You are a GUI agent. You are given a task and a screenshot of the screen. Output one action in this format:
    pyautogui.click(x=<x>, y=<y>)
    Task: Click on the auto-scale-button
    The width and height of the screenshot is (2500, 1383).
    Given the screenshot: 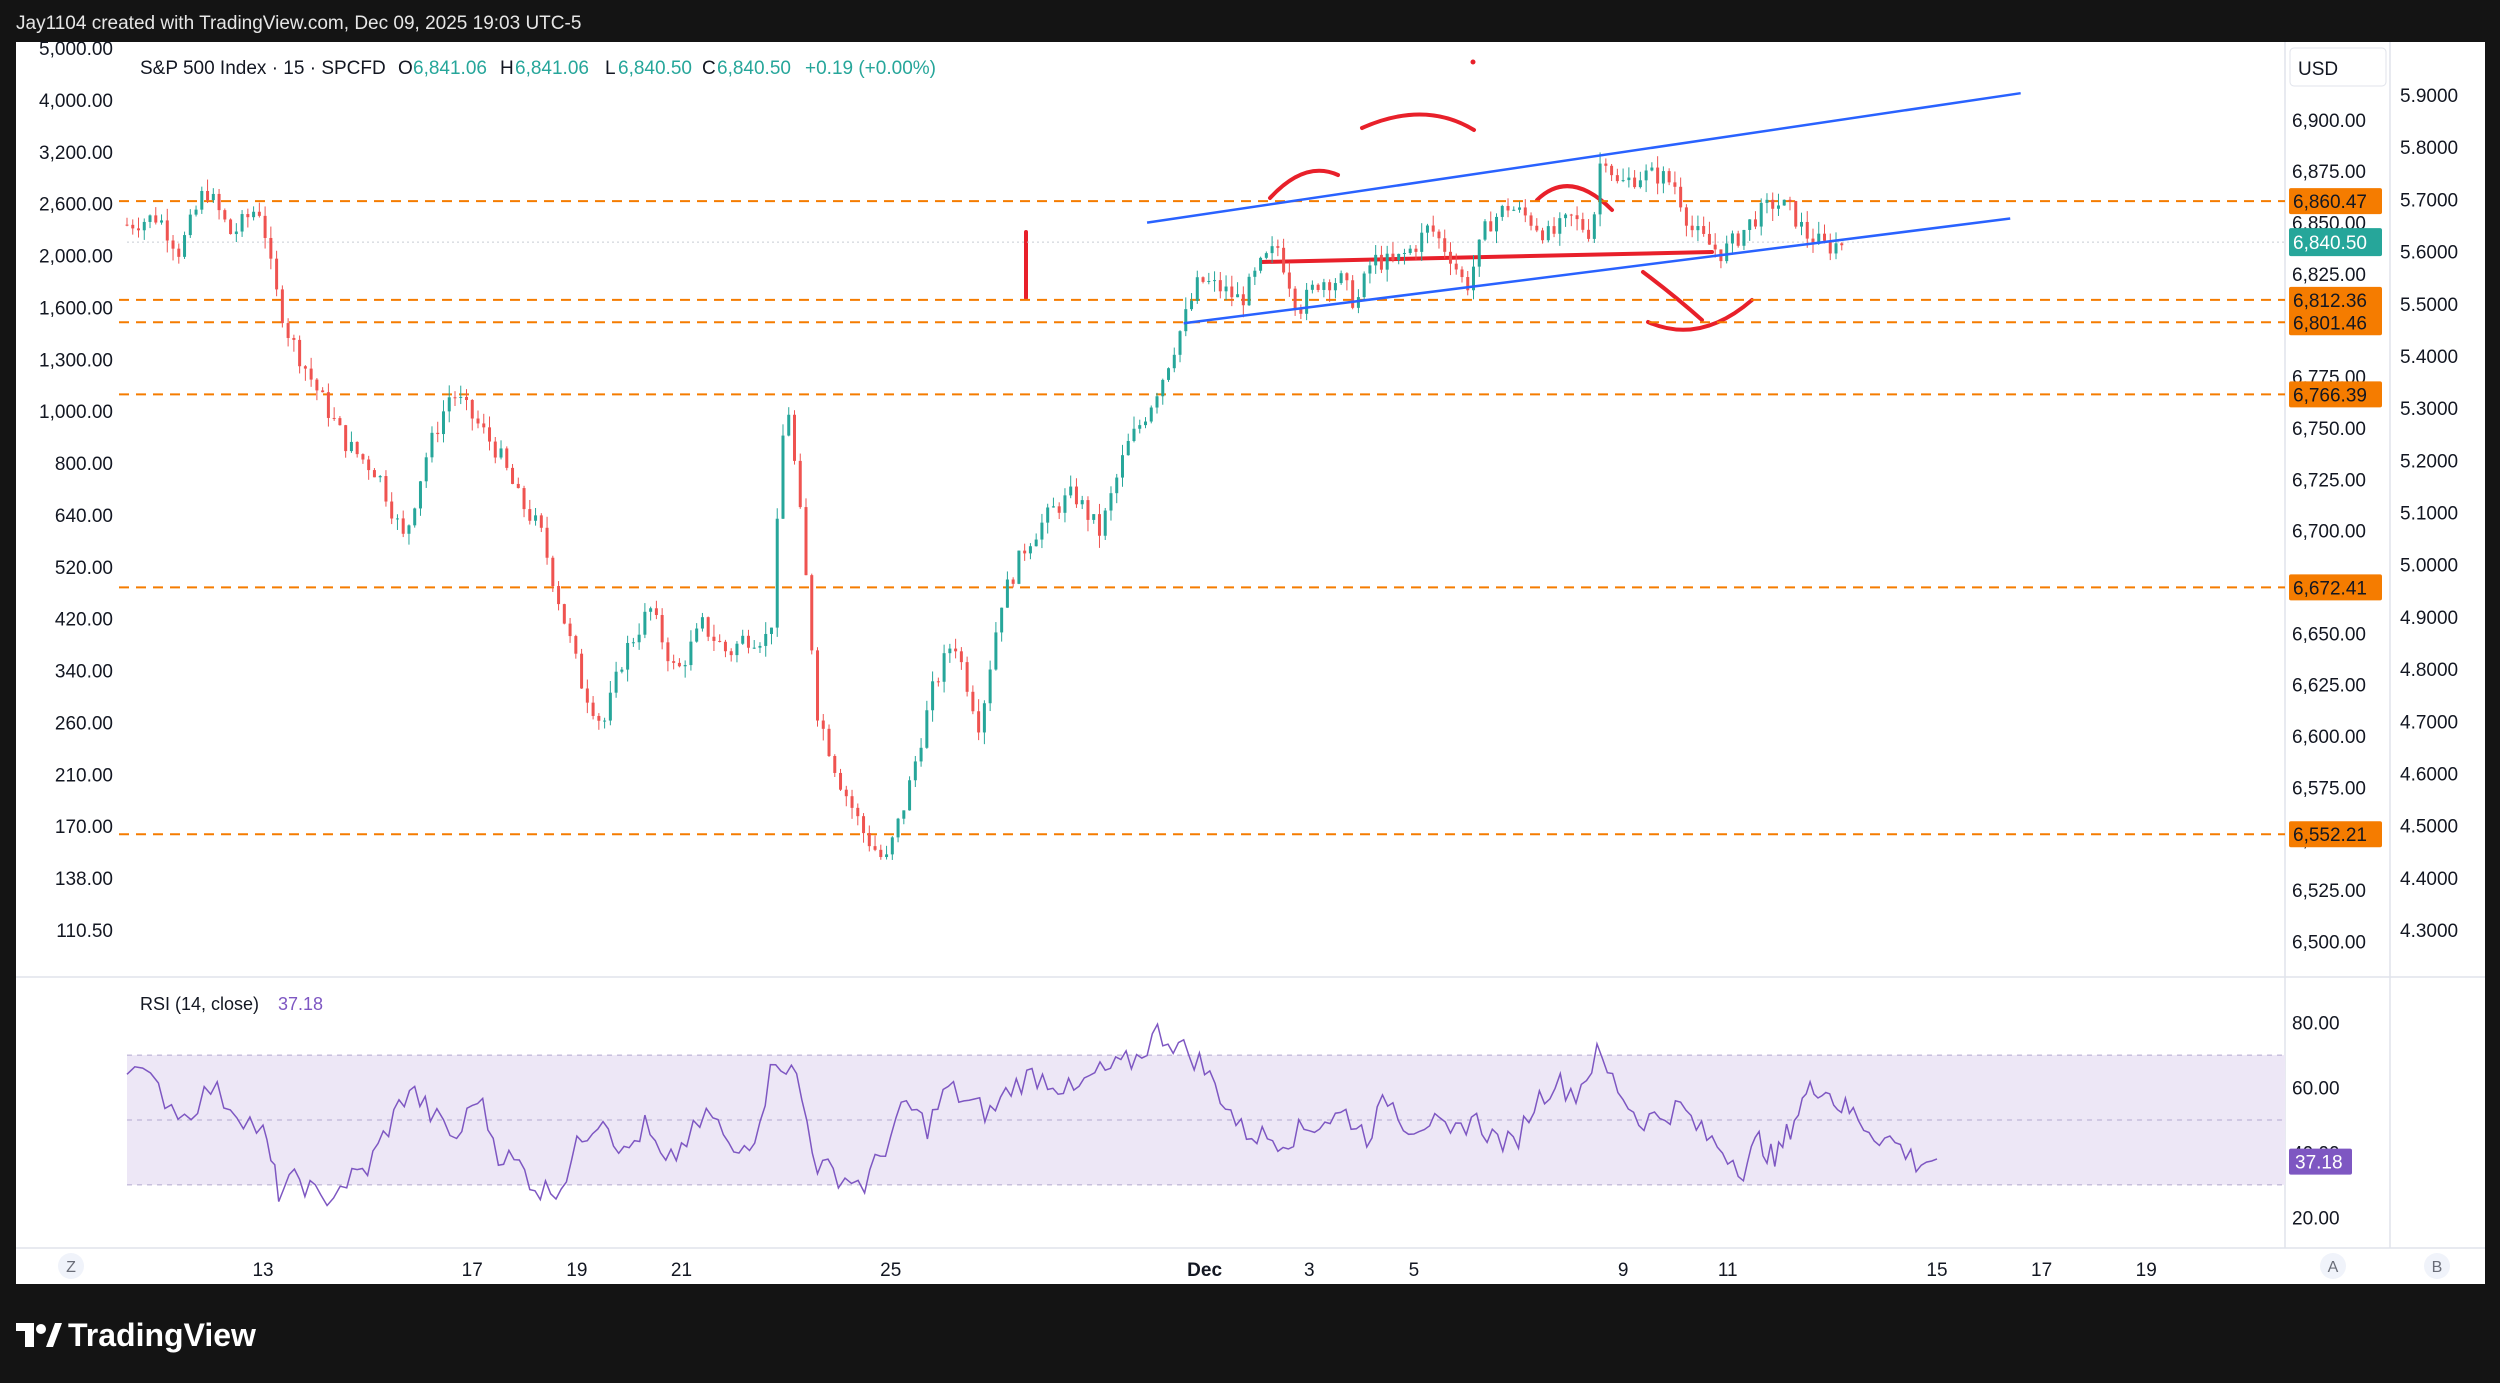 What is the action you would take?
    pyautogui.click(x=2333, y=1266)
    